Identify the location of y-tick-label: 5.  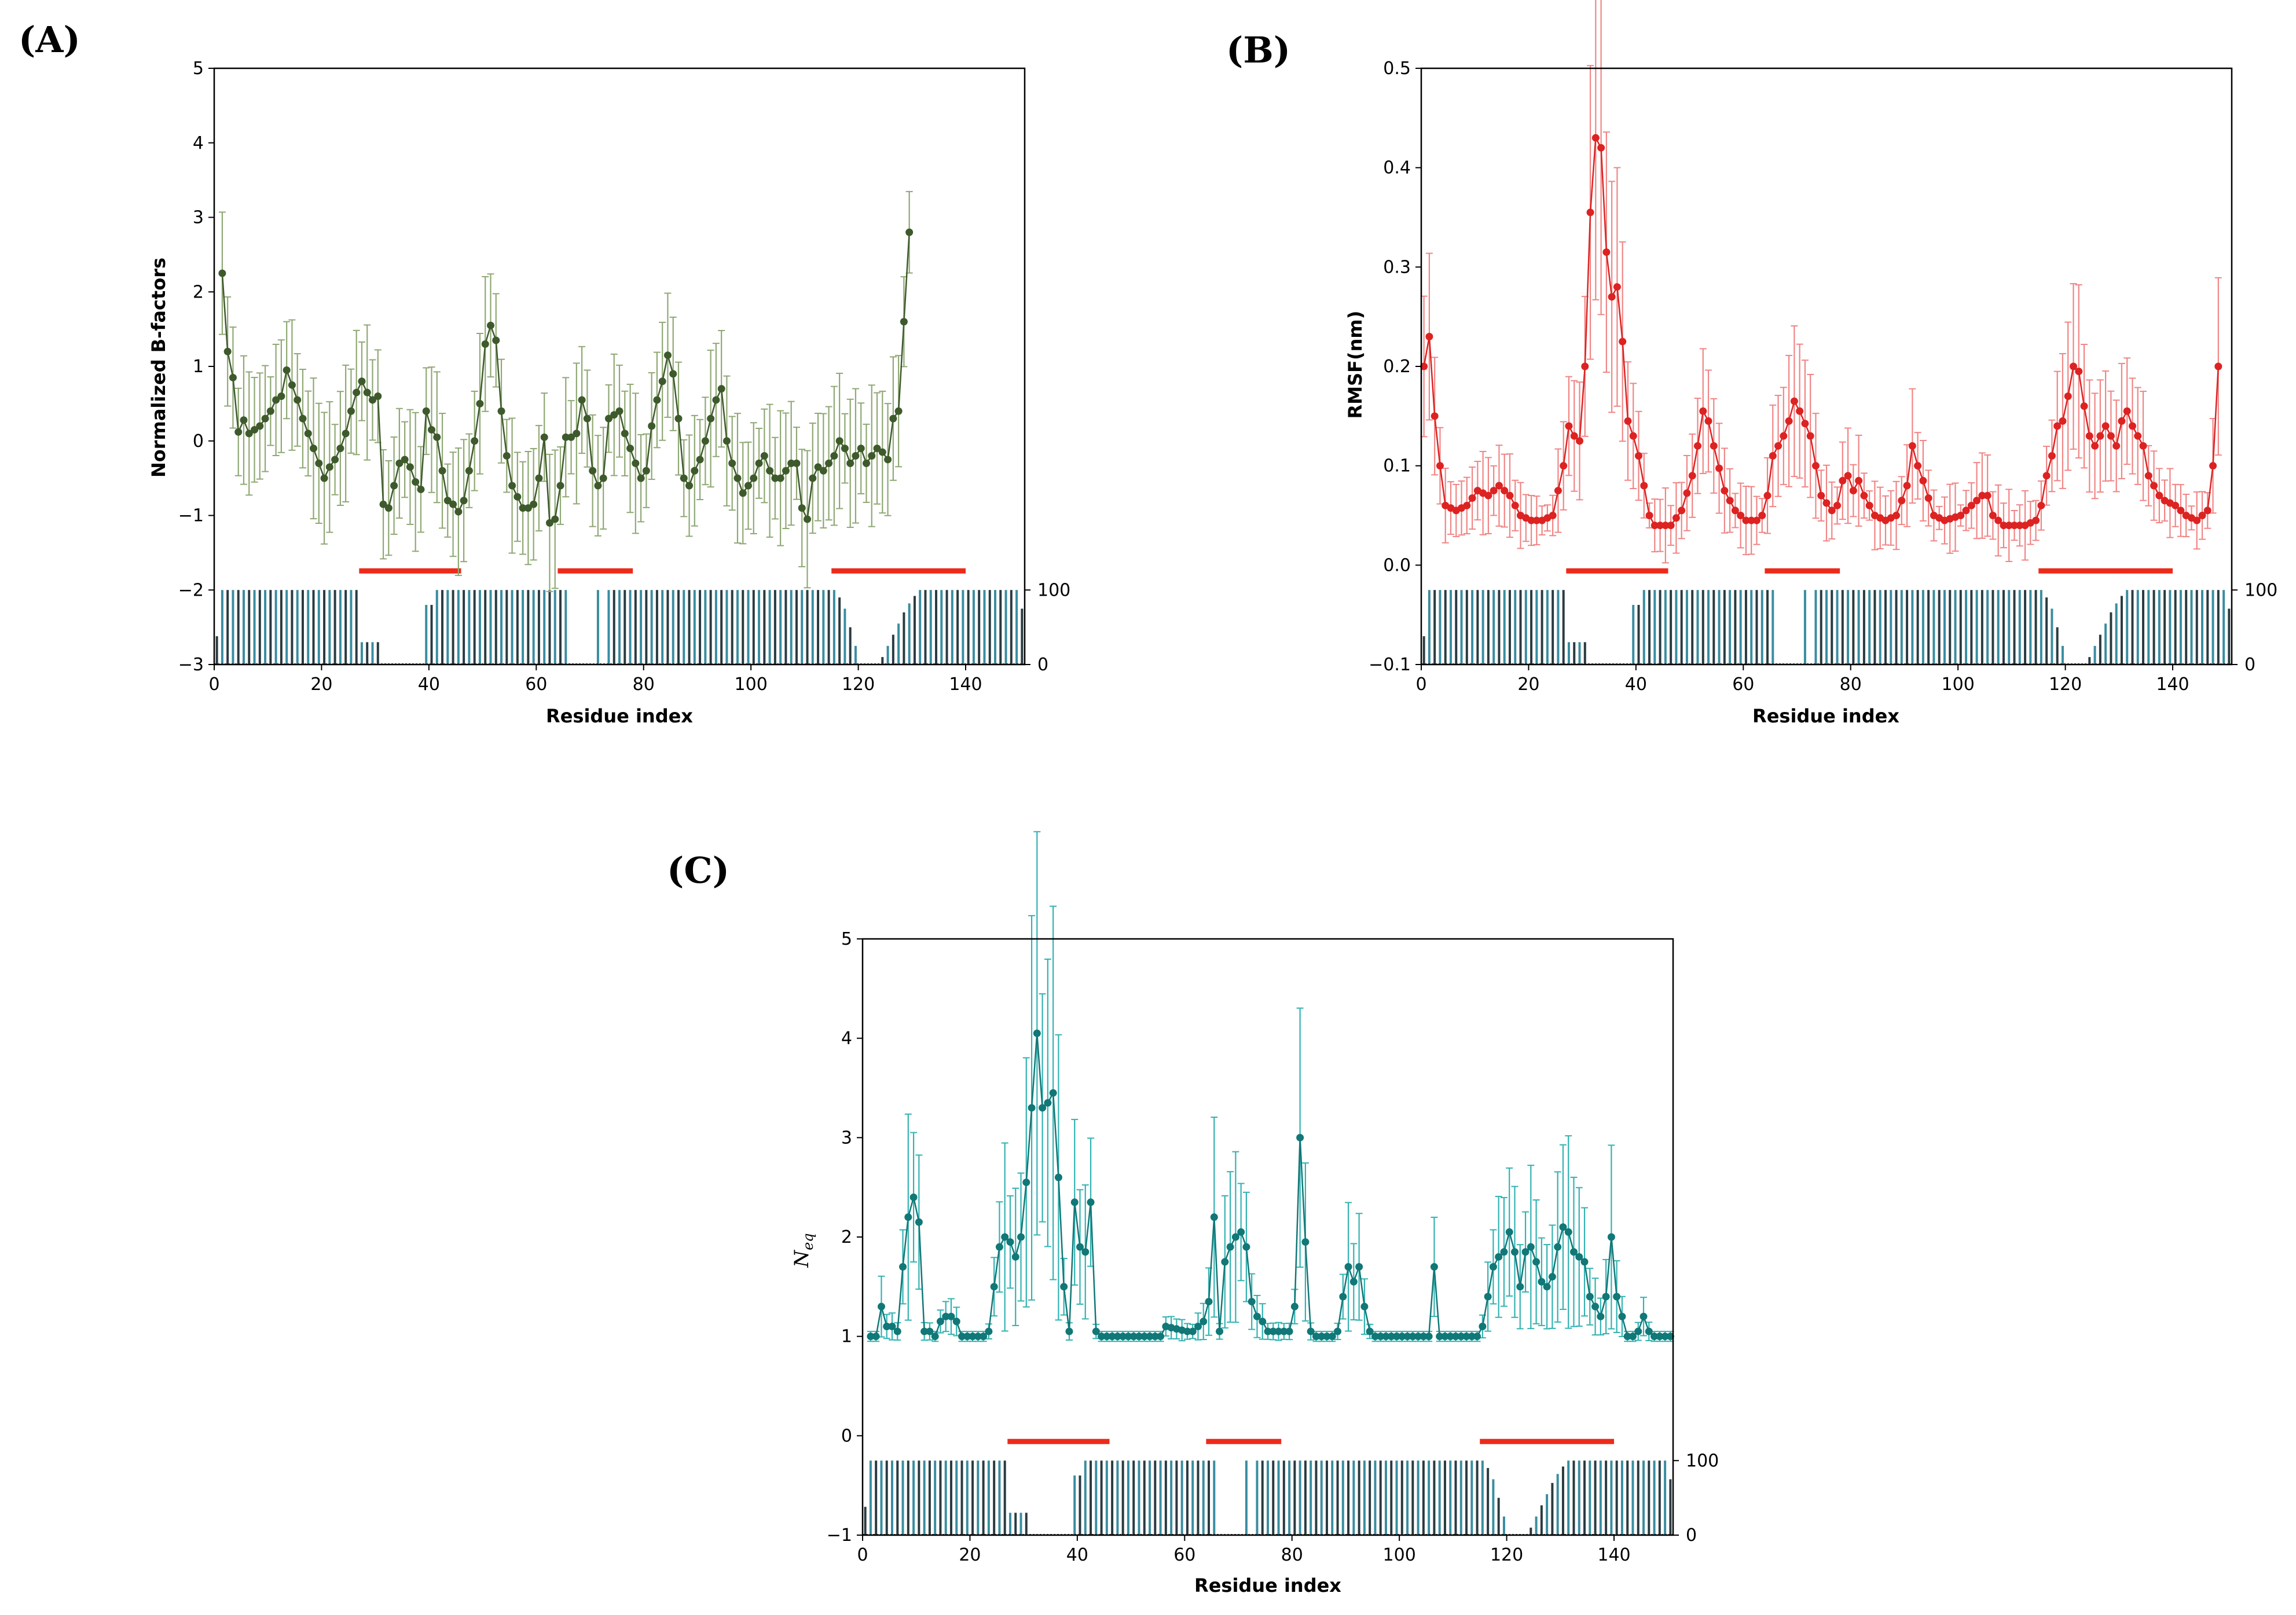
(198, 68).